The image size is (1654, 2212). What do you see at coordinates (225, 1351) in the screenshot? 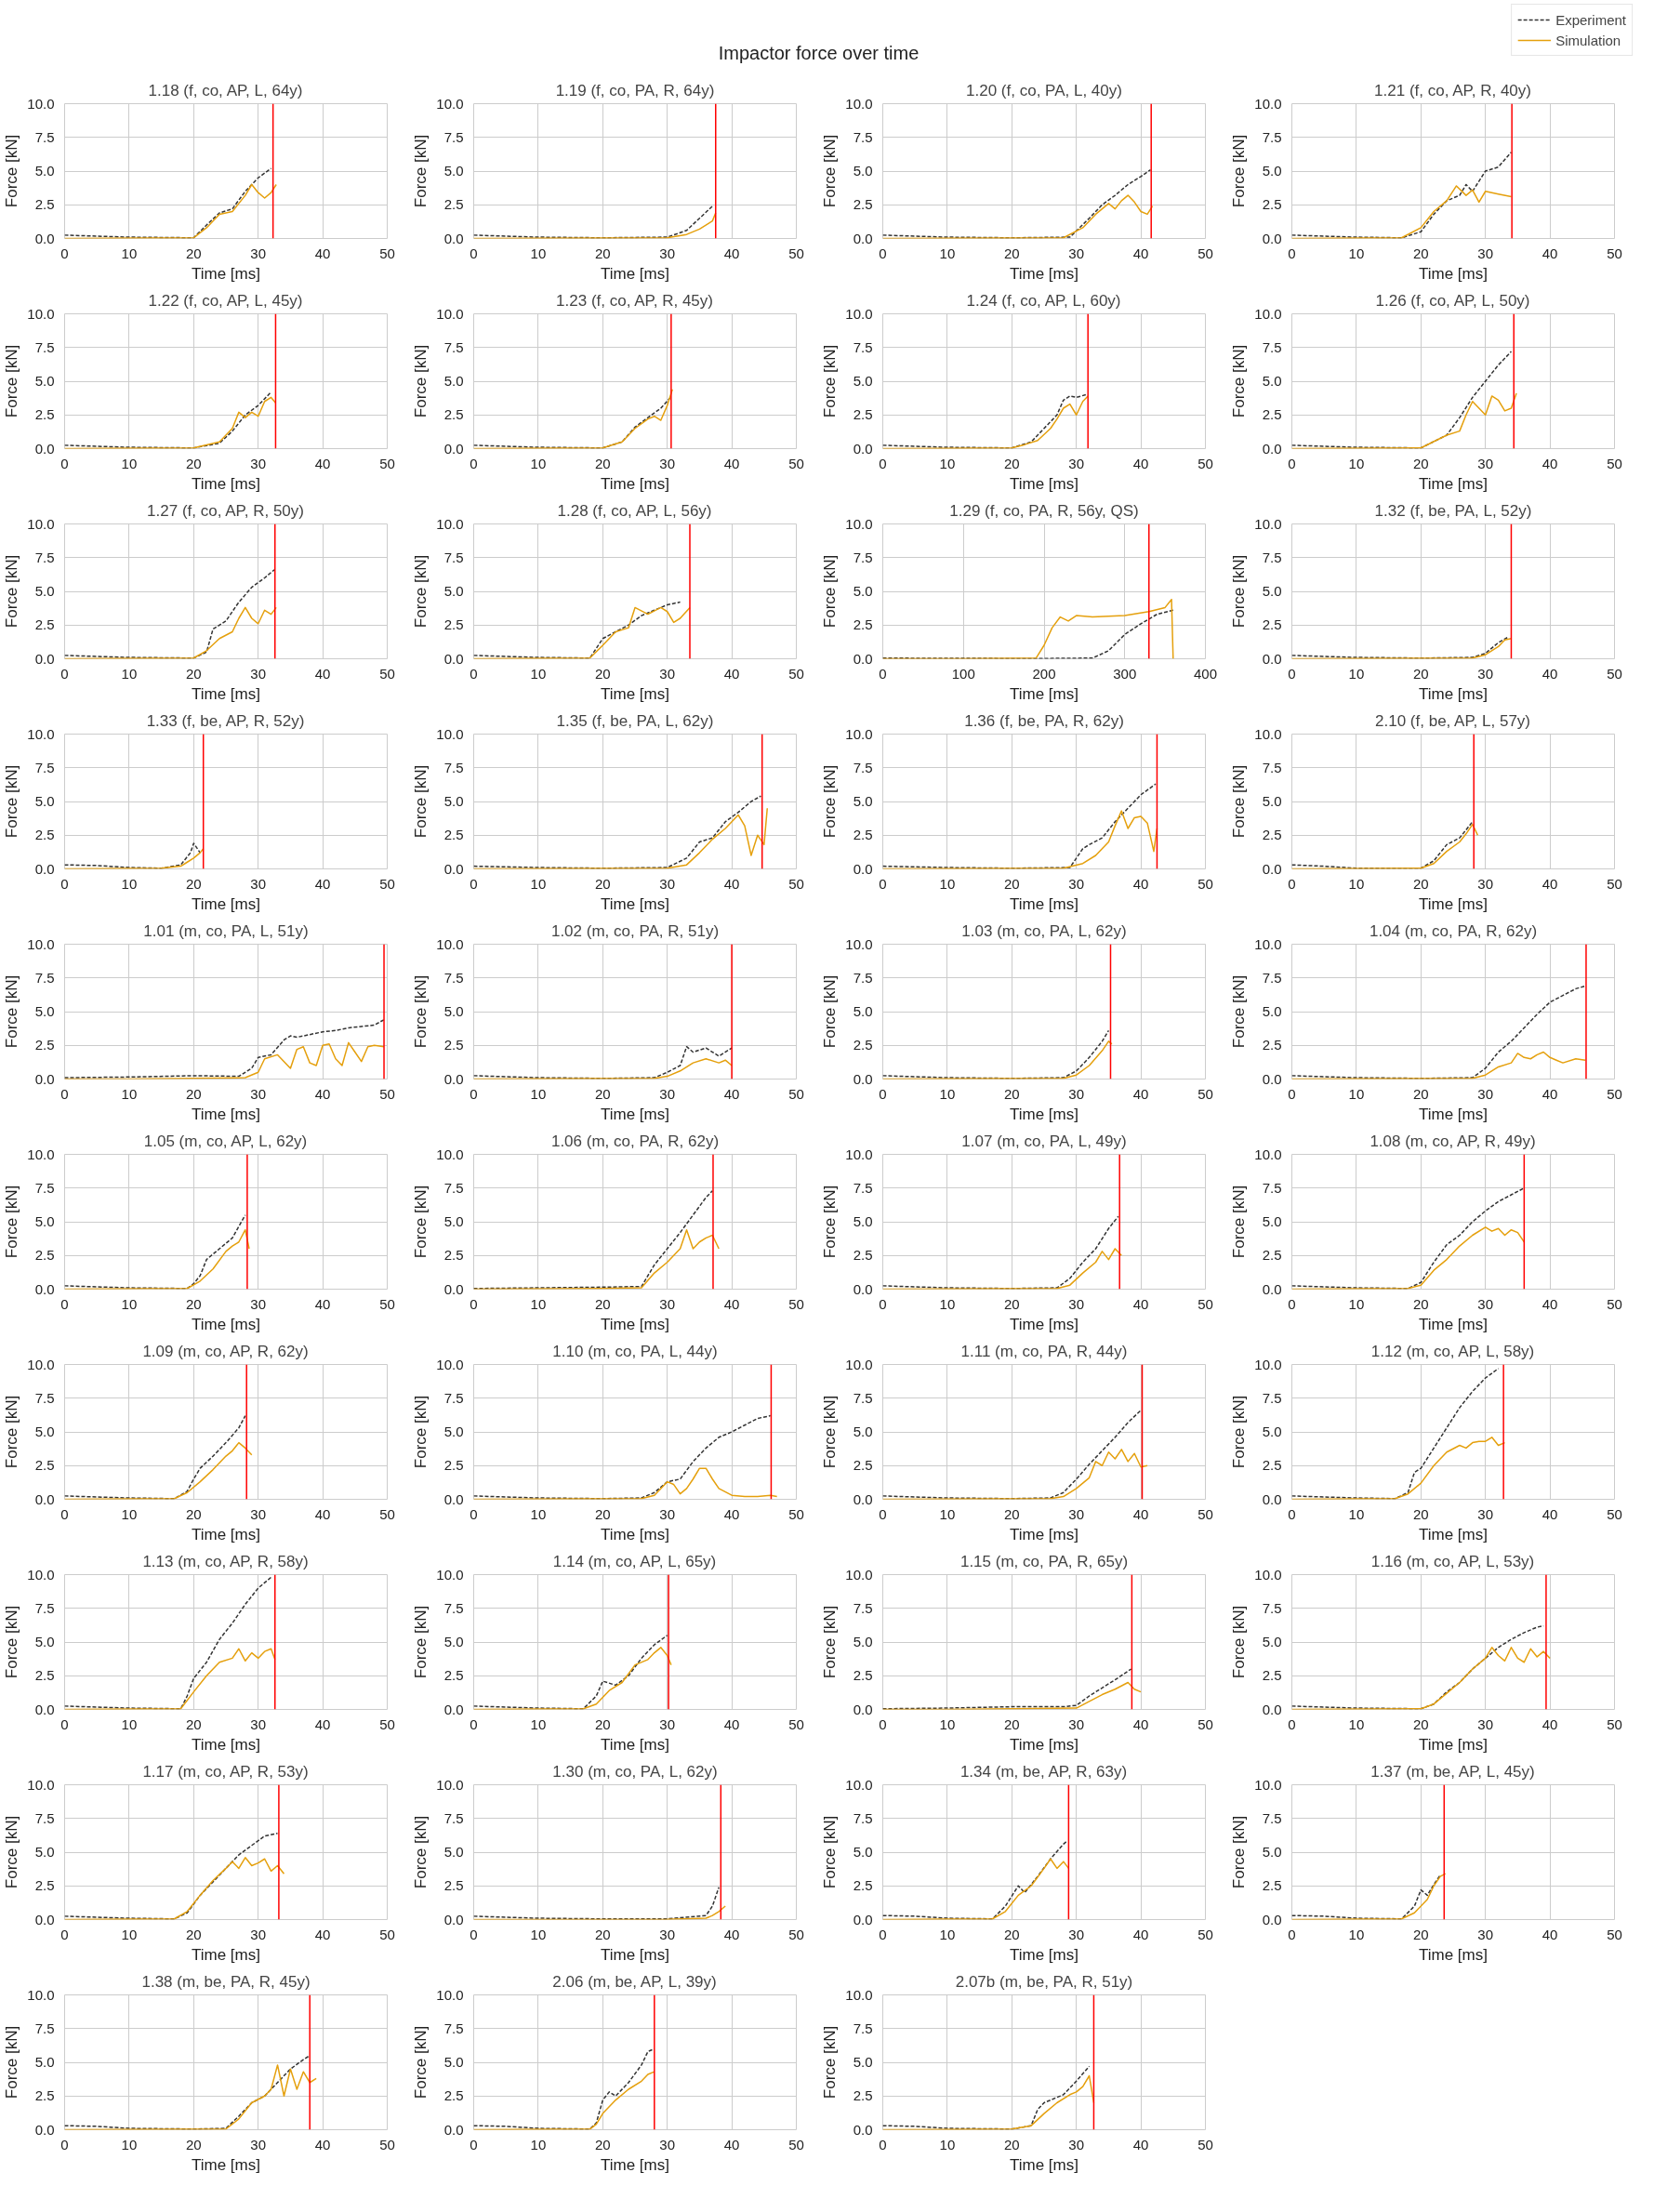
I see `chart-title: 1.09 (m, co, AP, R, 62y)` at bounding box center [225, 1351].